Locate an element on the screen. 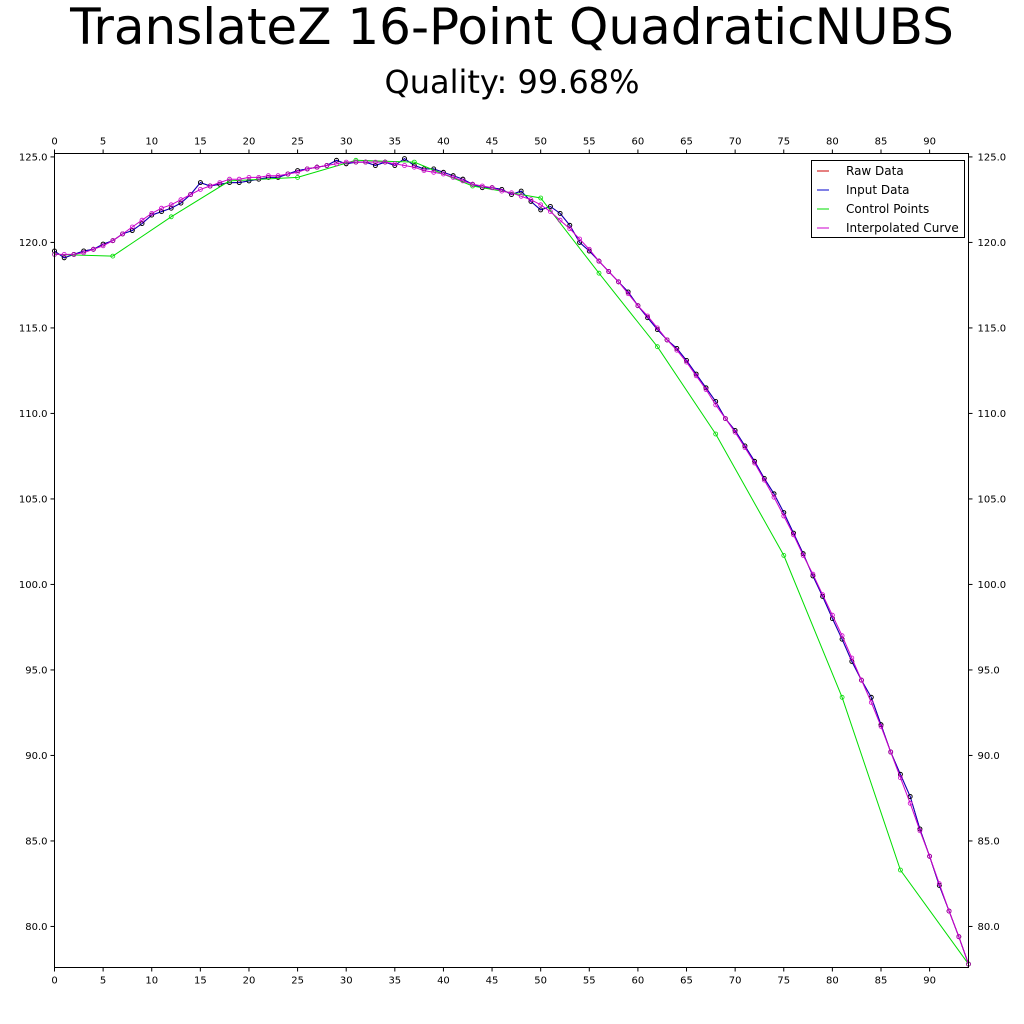 Image resolution: width=1024 pixels, height=1024 pixels. y-tick-label-left: 105.0 is located at coordinates (33, 499).